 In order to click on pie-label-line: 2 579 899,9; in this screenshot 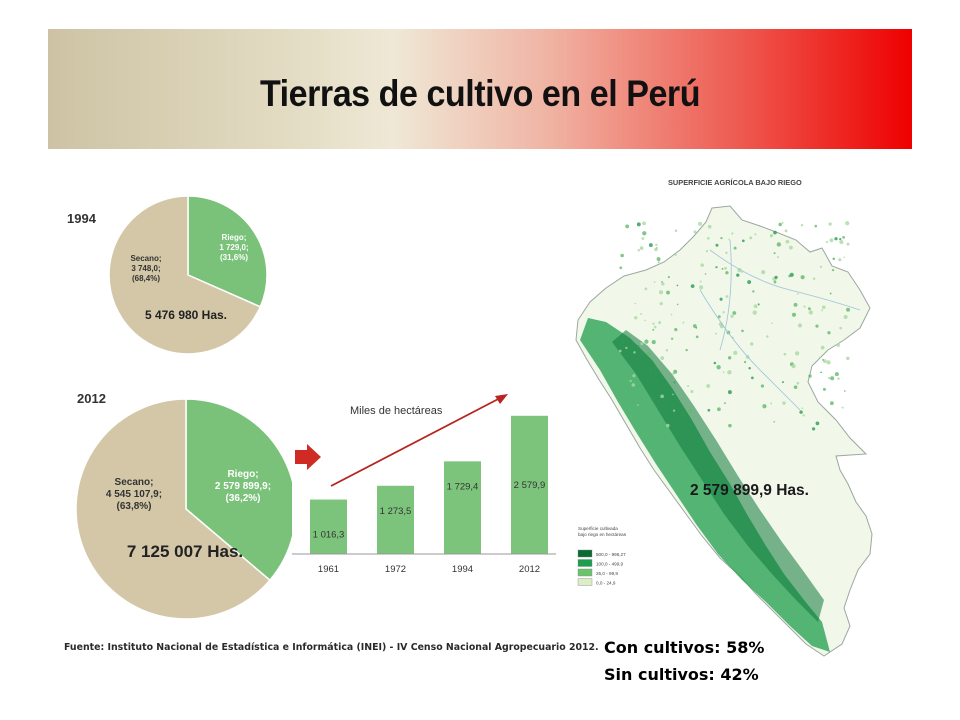, I will do `click(243, 486)`.